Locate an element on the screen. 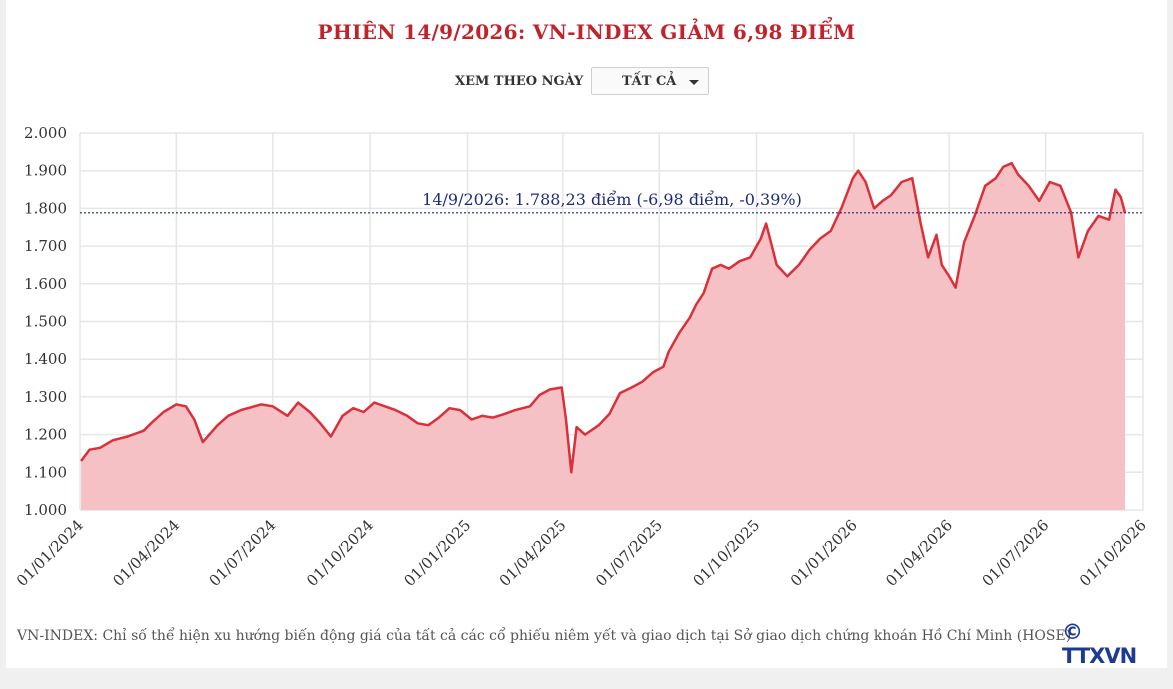  x-tick-label: 01/10/2026 is located at coordinates (1113, 553).